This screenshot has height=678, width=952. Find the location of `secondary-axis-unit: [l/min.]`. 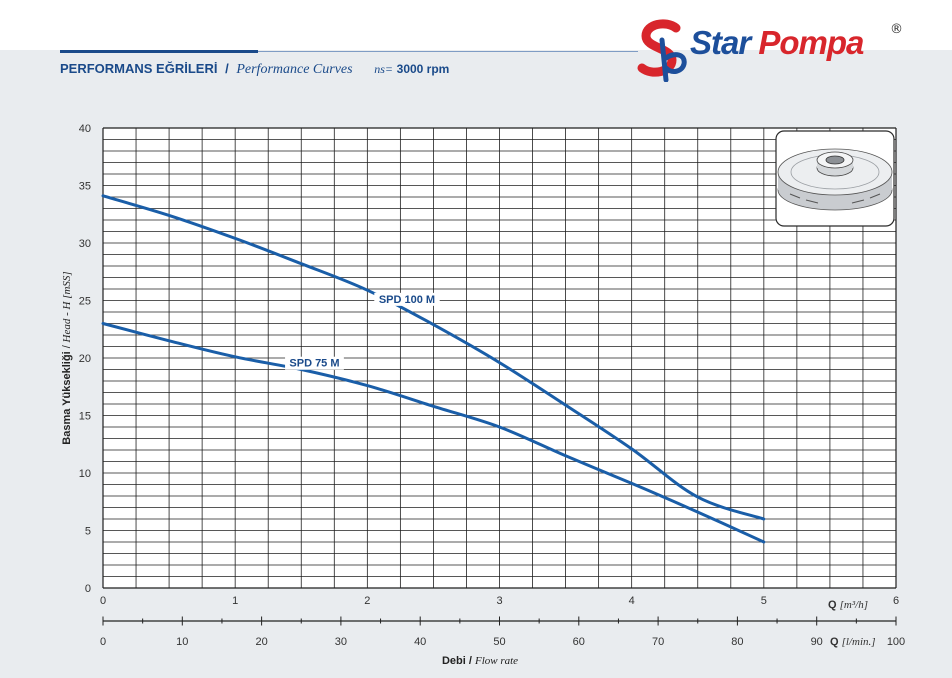

secondary-axis-unit: [l/min.] is located at coordinates (859, 642).